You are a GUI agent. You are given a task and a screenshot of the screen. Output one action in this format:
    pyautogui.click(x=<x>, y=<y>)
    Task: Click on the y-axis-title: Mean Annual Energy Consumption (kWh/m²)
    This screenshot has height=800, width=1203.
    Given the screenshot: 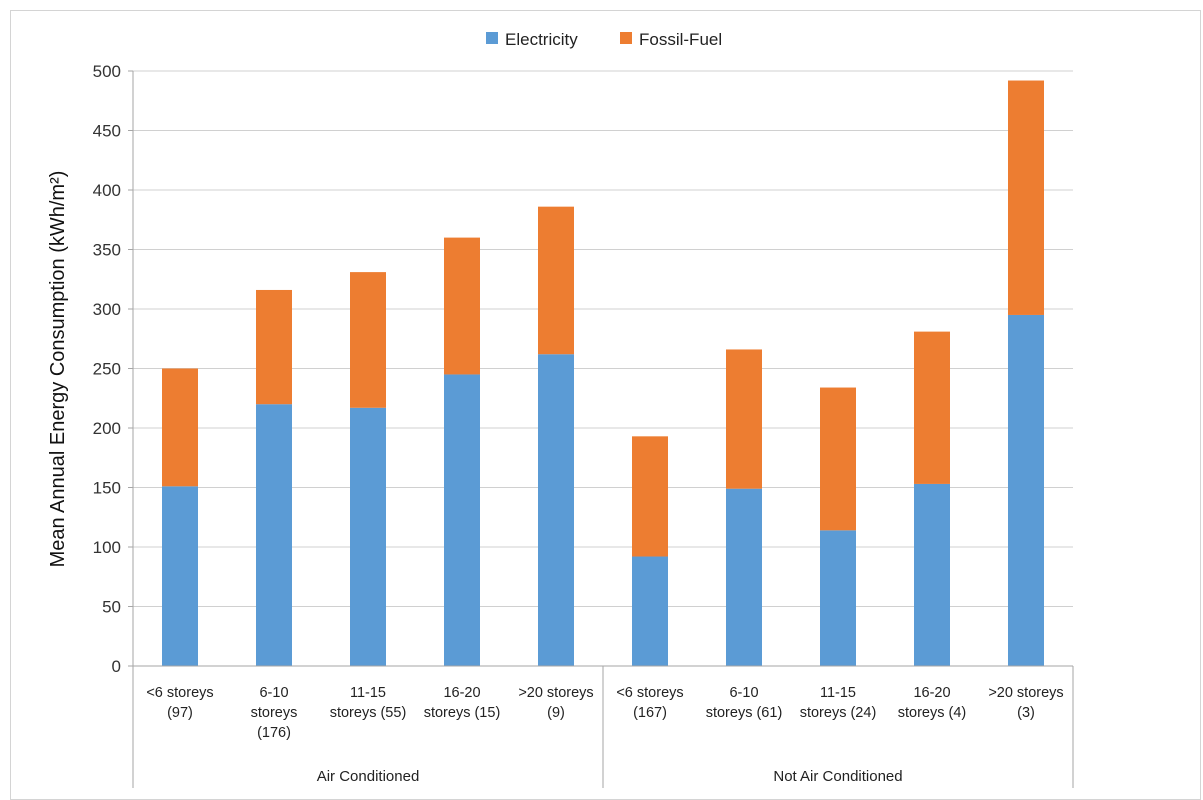 What is the action you would take?
    pyautogui.click(x=58, y=369)
    